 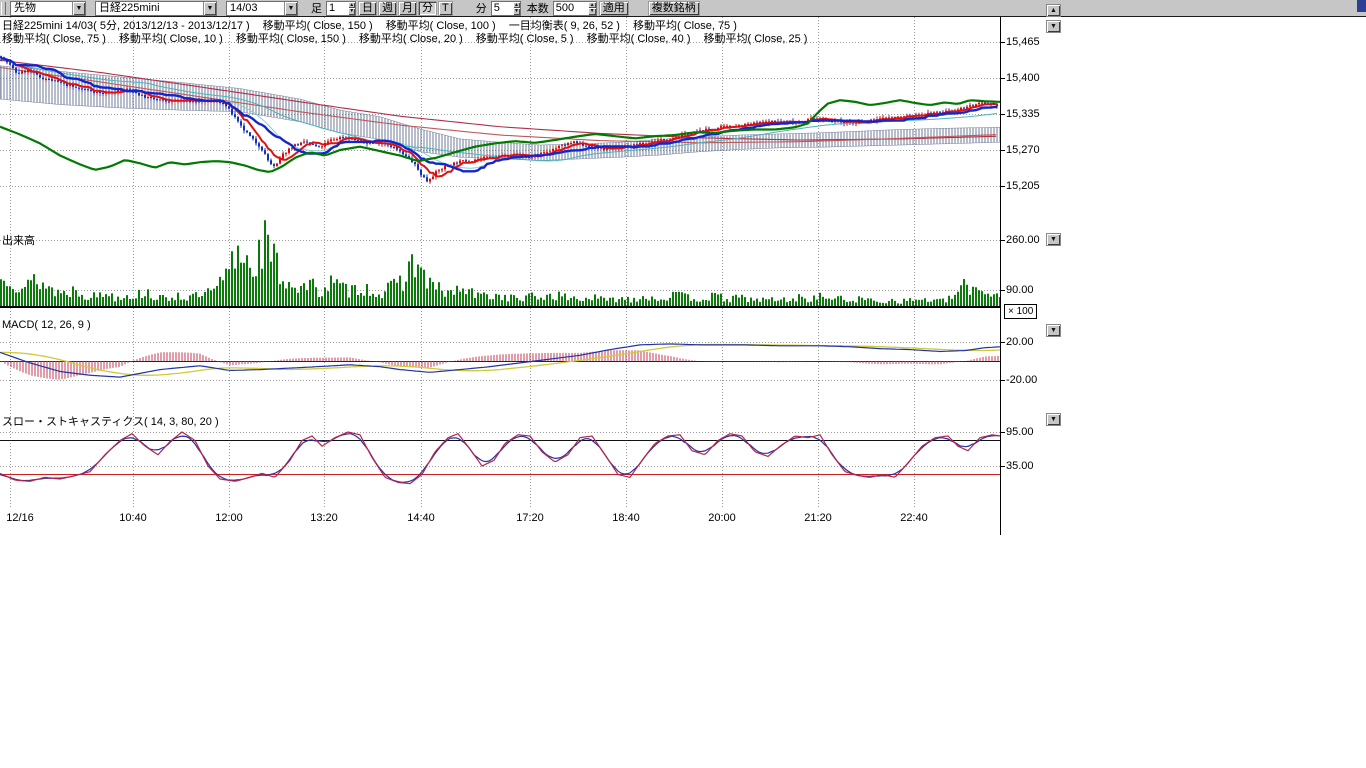 I want to click on time-axis-label: 12/16, so click(x=20, y=518).